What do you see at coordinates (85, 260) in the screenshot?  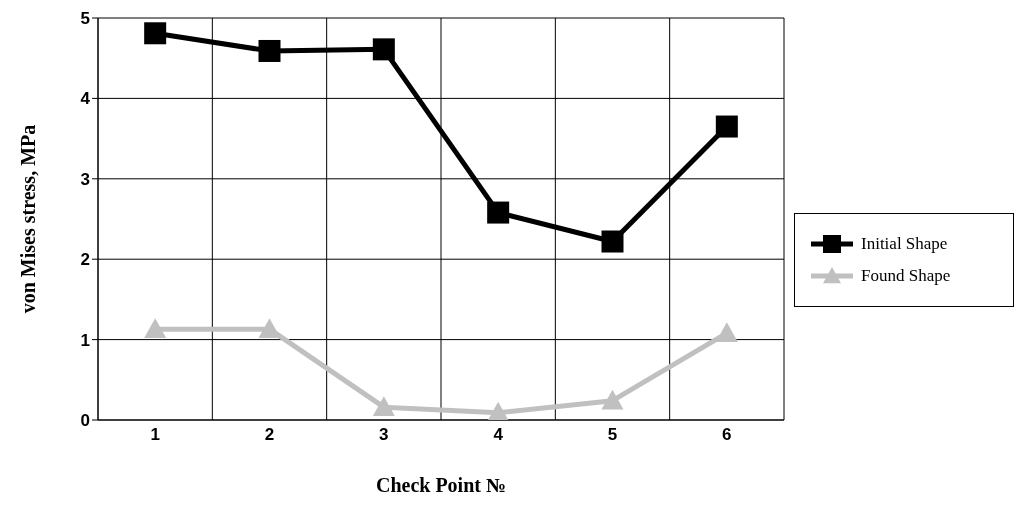 I see `y-tick-label: 2` at bounding box center [85, 260].